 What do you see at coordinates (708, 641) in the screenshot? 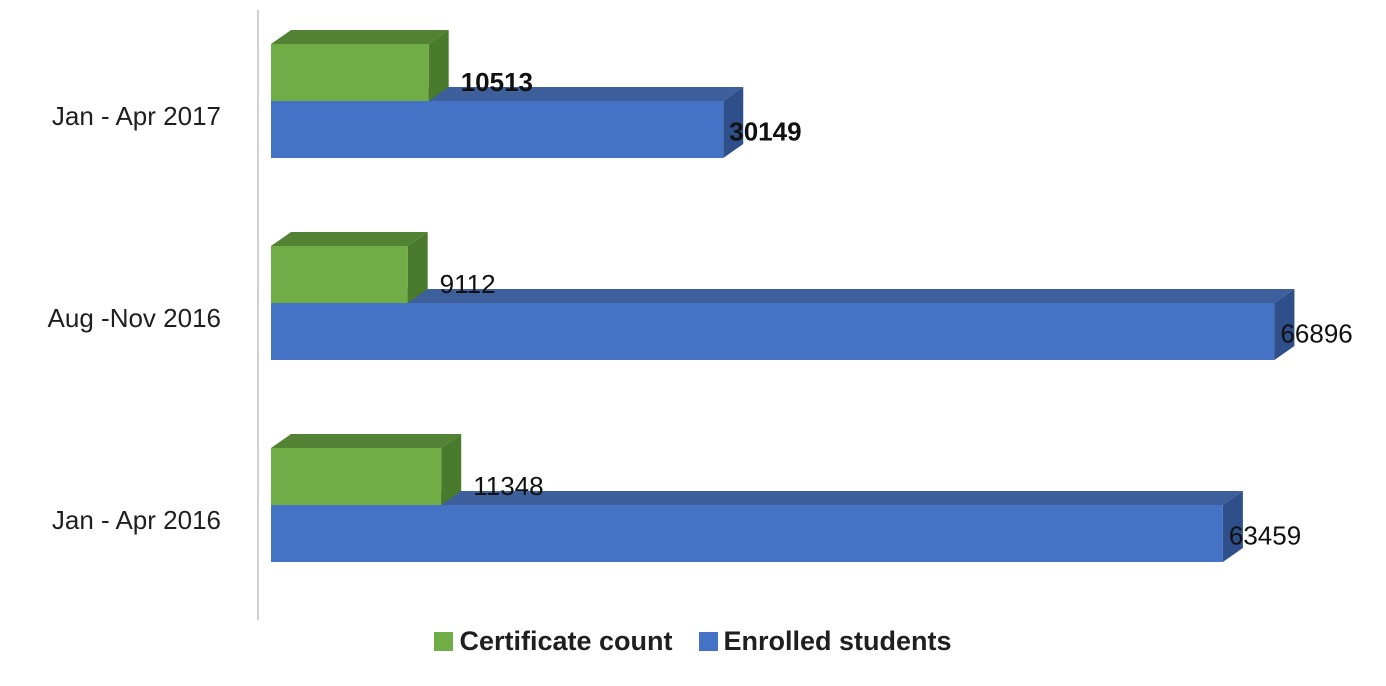
I see `legend-swatch-blue` at bounding box center [708, 641].